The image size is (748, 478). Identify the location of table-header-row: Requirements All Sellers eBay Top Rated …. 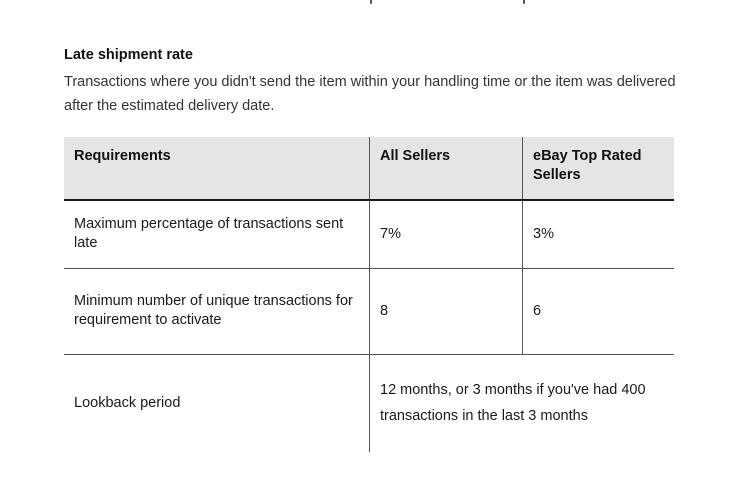
(369, 169).